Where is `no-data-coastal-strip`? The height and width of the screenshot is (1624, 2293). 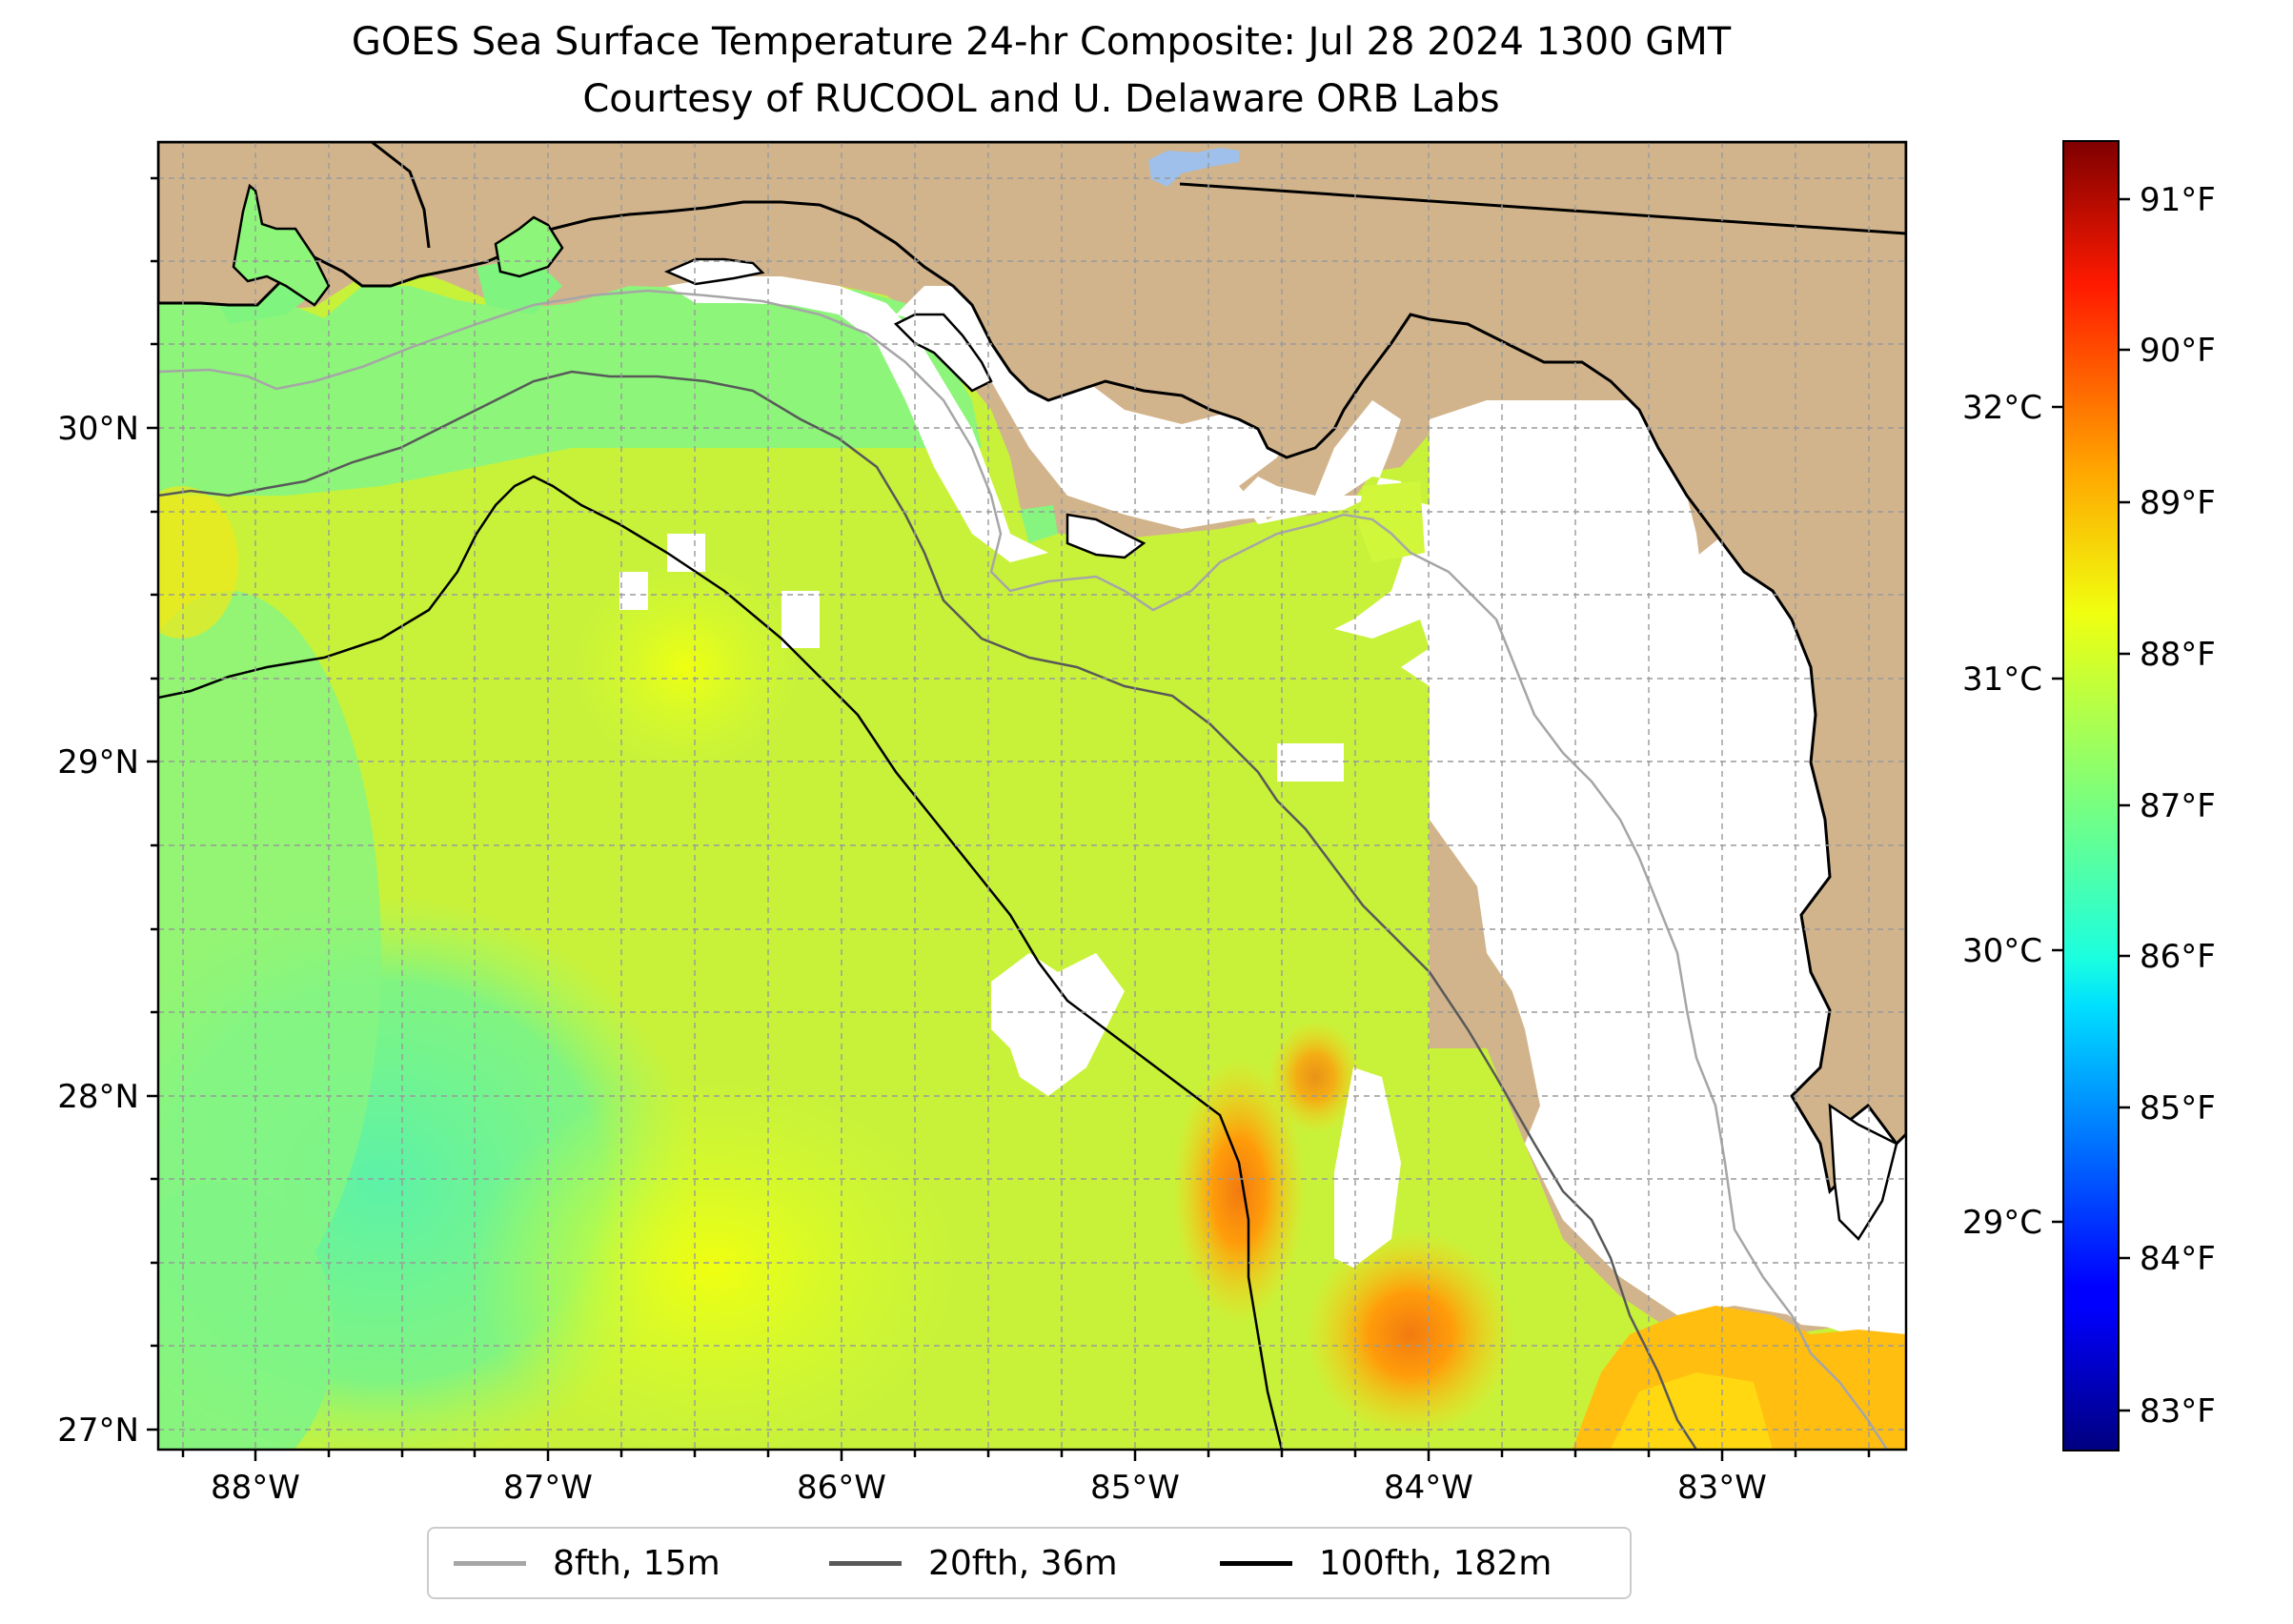 no-data-coastal-strip is located at coordinates (858, 419).